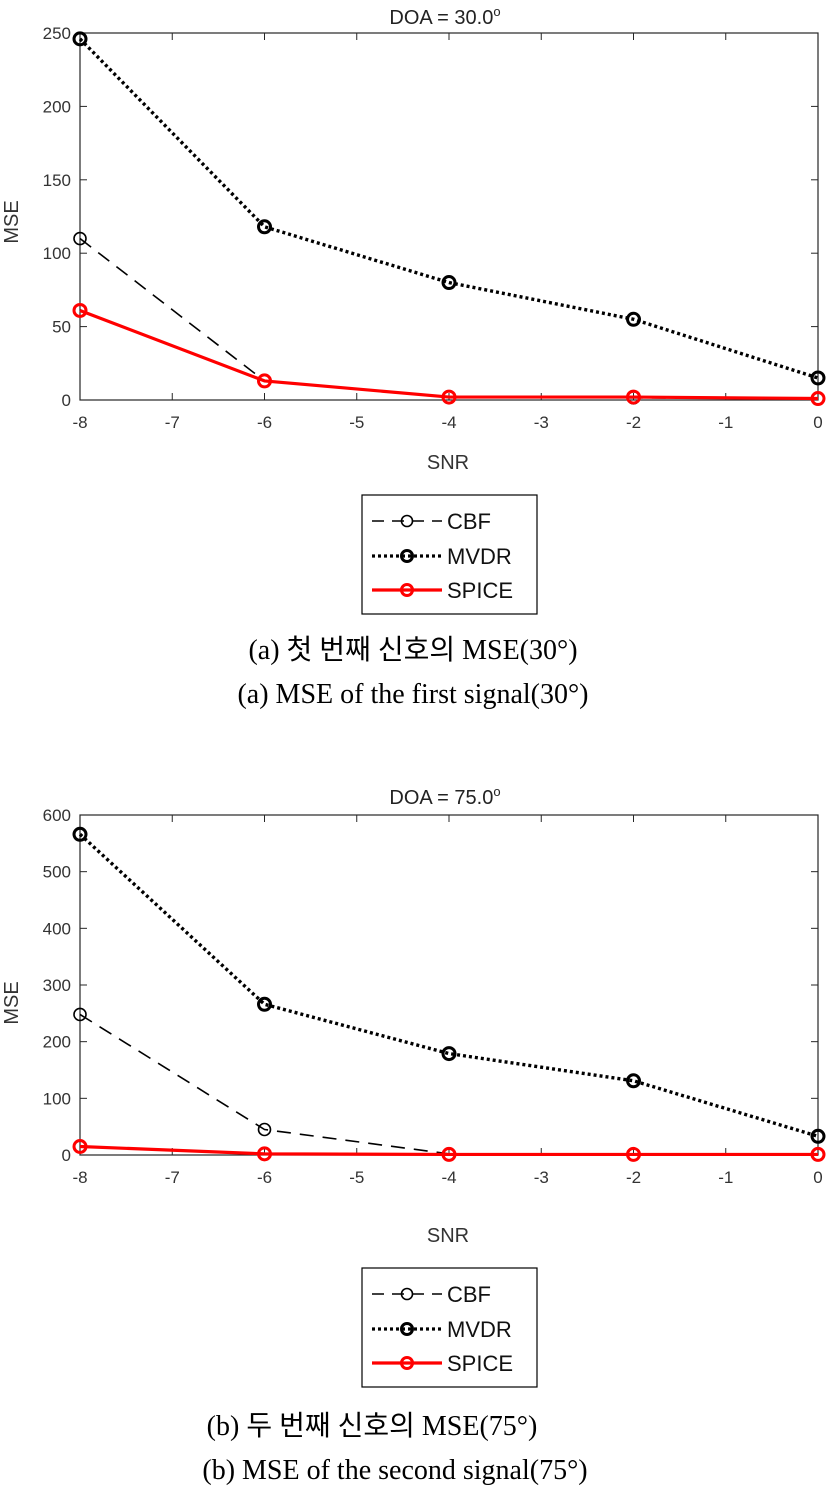 Image resolution: width=827 pixels, height=1500 pixels. Describe the element at coordinates (12, 1002) in the screenshot. I see `chart-b-ylabel: MSE` at that location.